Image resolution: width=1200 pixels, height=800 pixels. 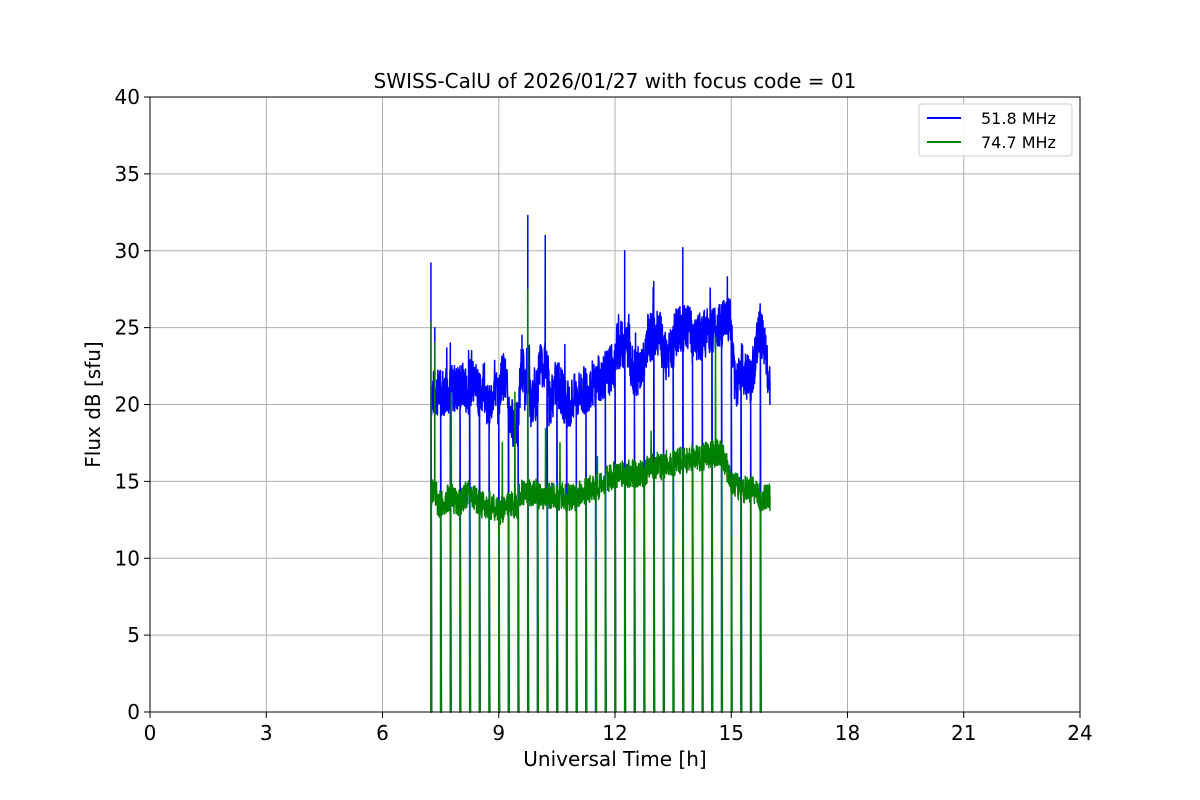 I want to click on y-tick-label: 20, so click(x=127, y=405).